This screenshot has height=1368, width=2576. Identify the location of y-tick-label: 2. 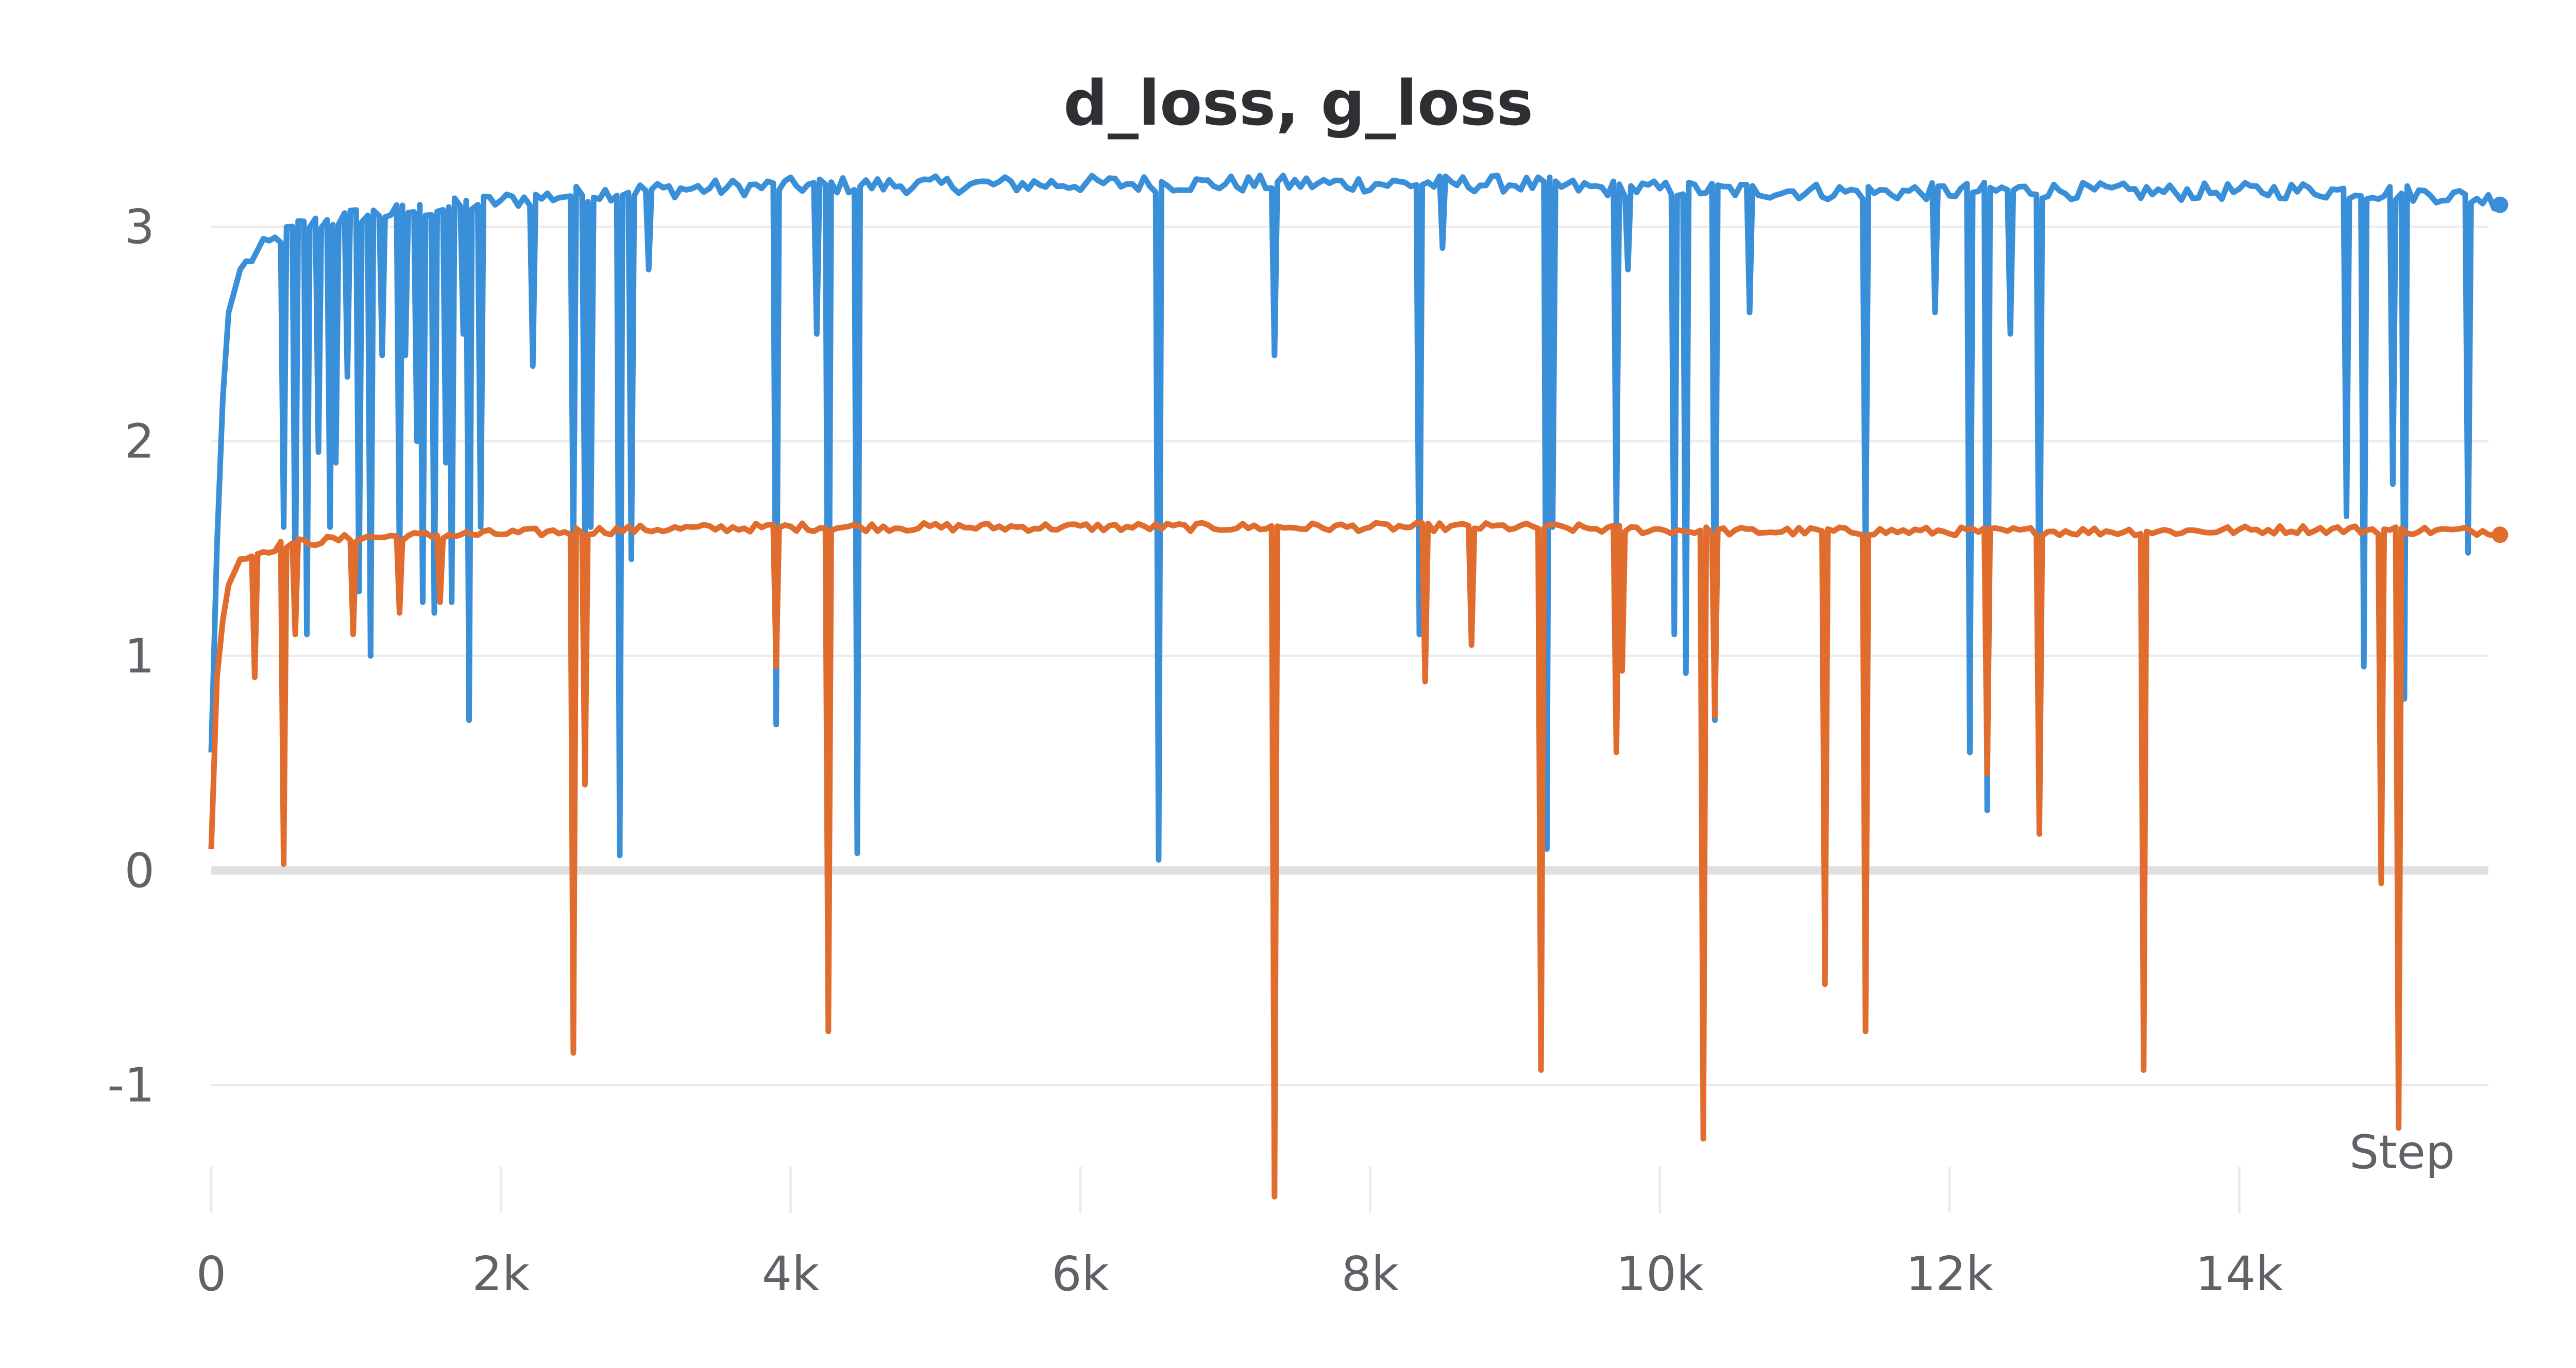
(139, 441).